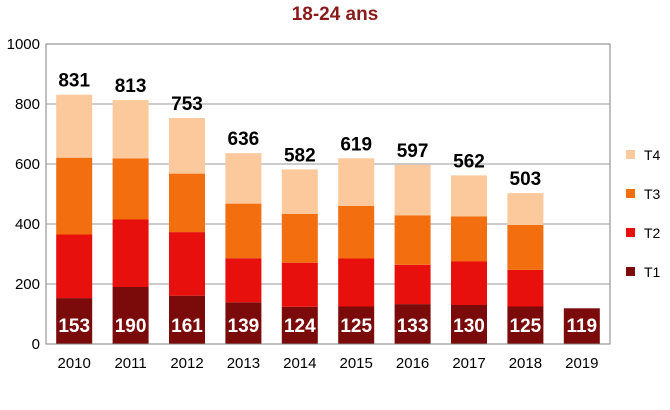 This screenshot has height=410, width=670. Describe the element at coordinates (652, 233) in the screenshot. I see `legend-label: T2` at that location.